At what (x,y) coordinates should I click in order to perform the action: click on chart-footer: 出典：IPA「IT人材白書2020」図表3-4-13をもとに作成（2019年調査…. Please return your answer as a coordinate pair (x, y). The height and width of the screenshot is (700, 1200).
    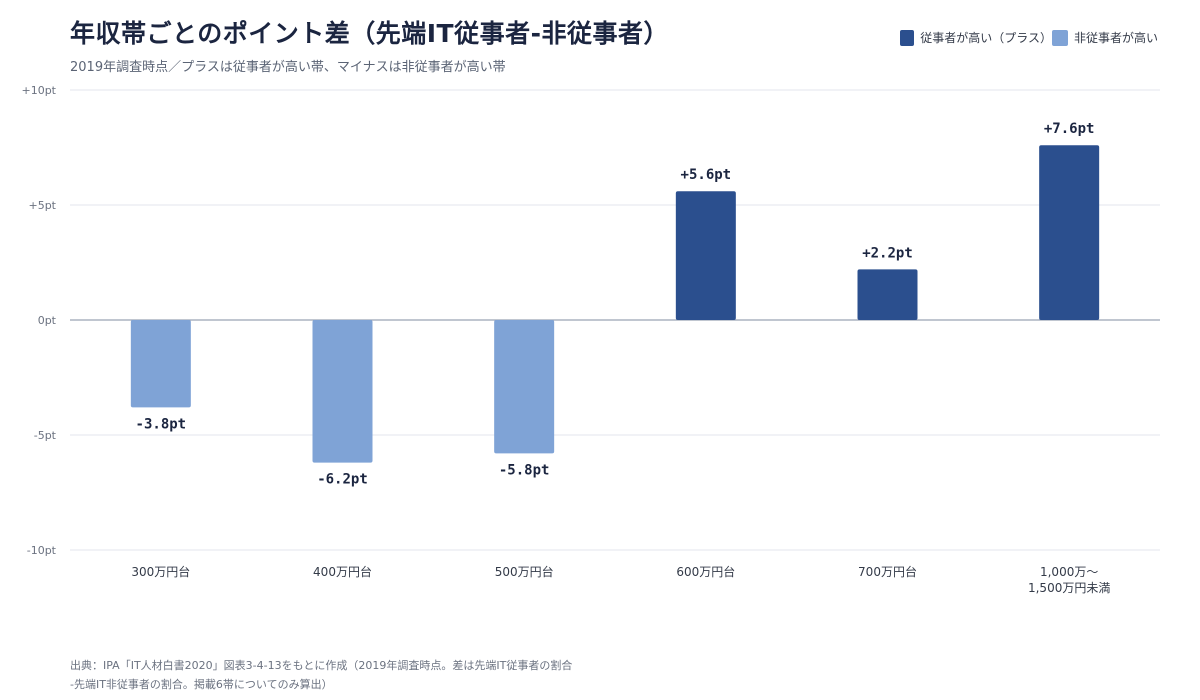
    Looking at the image, I should click on (321, 675).